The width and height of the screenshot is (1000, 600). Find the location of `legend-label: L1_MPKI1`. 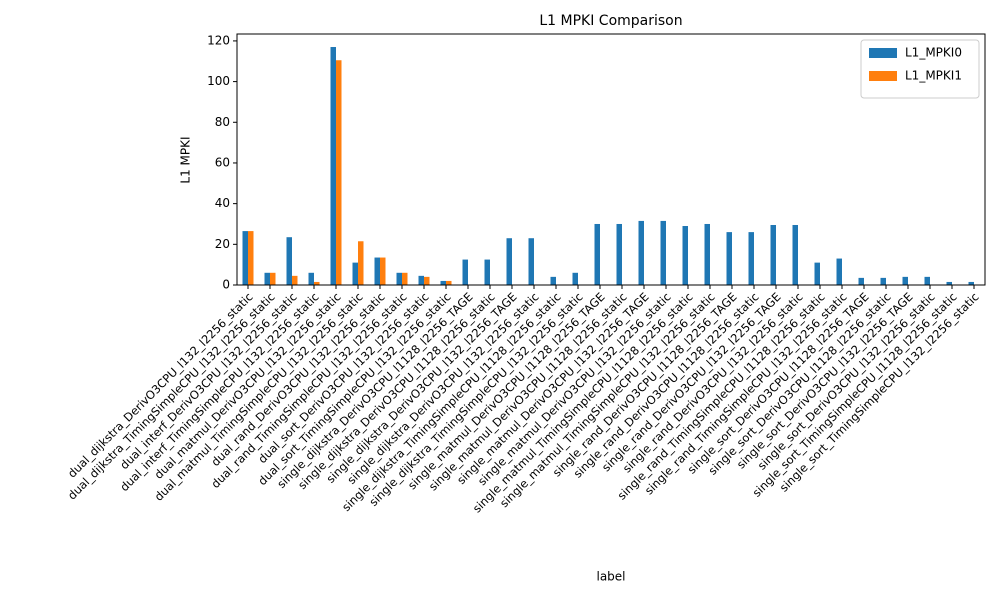

legend-label: L1_MPKI1 is located at coordinates (933, 76).